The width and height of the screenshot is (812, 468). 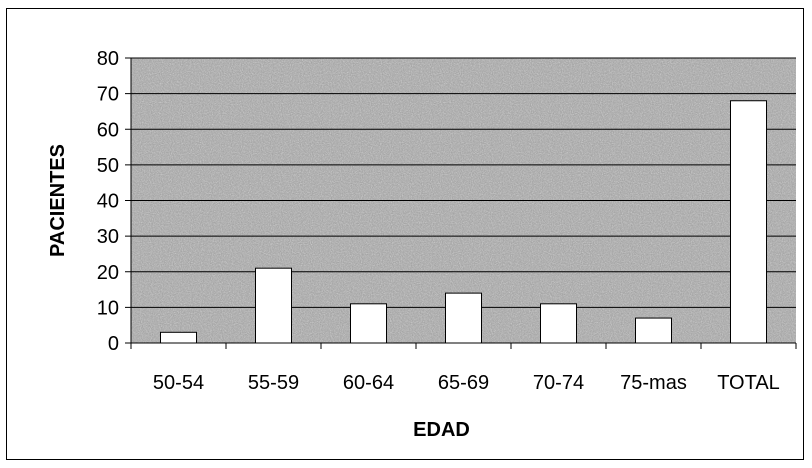 I want to click on y-tick-label: 40, so click(x=108, y=202).